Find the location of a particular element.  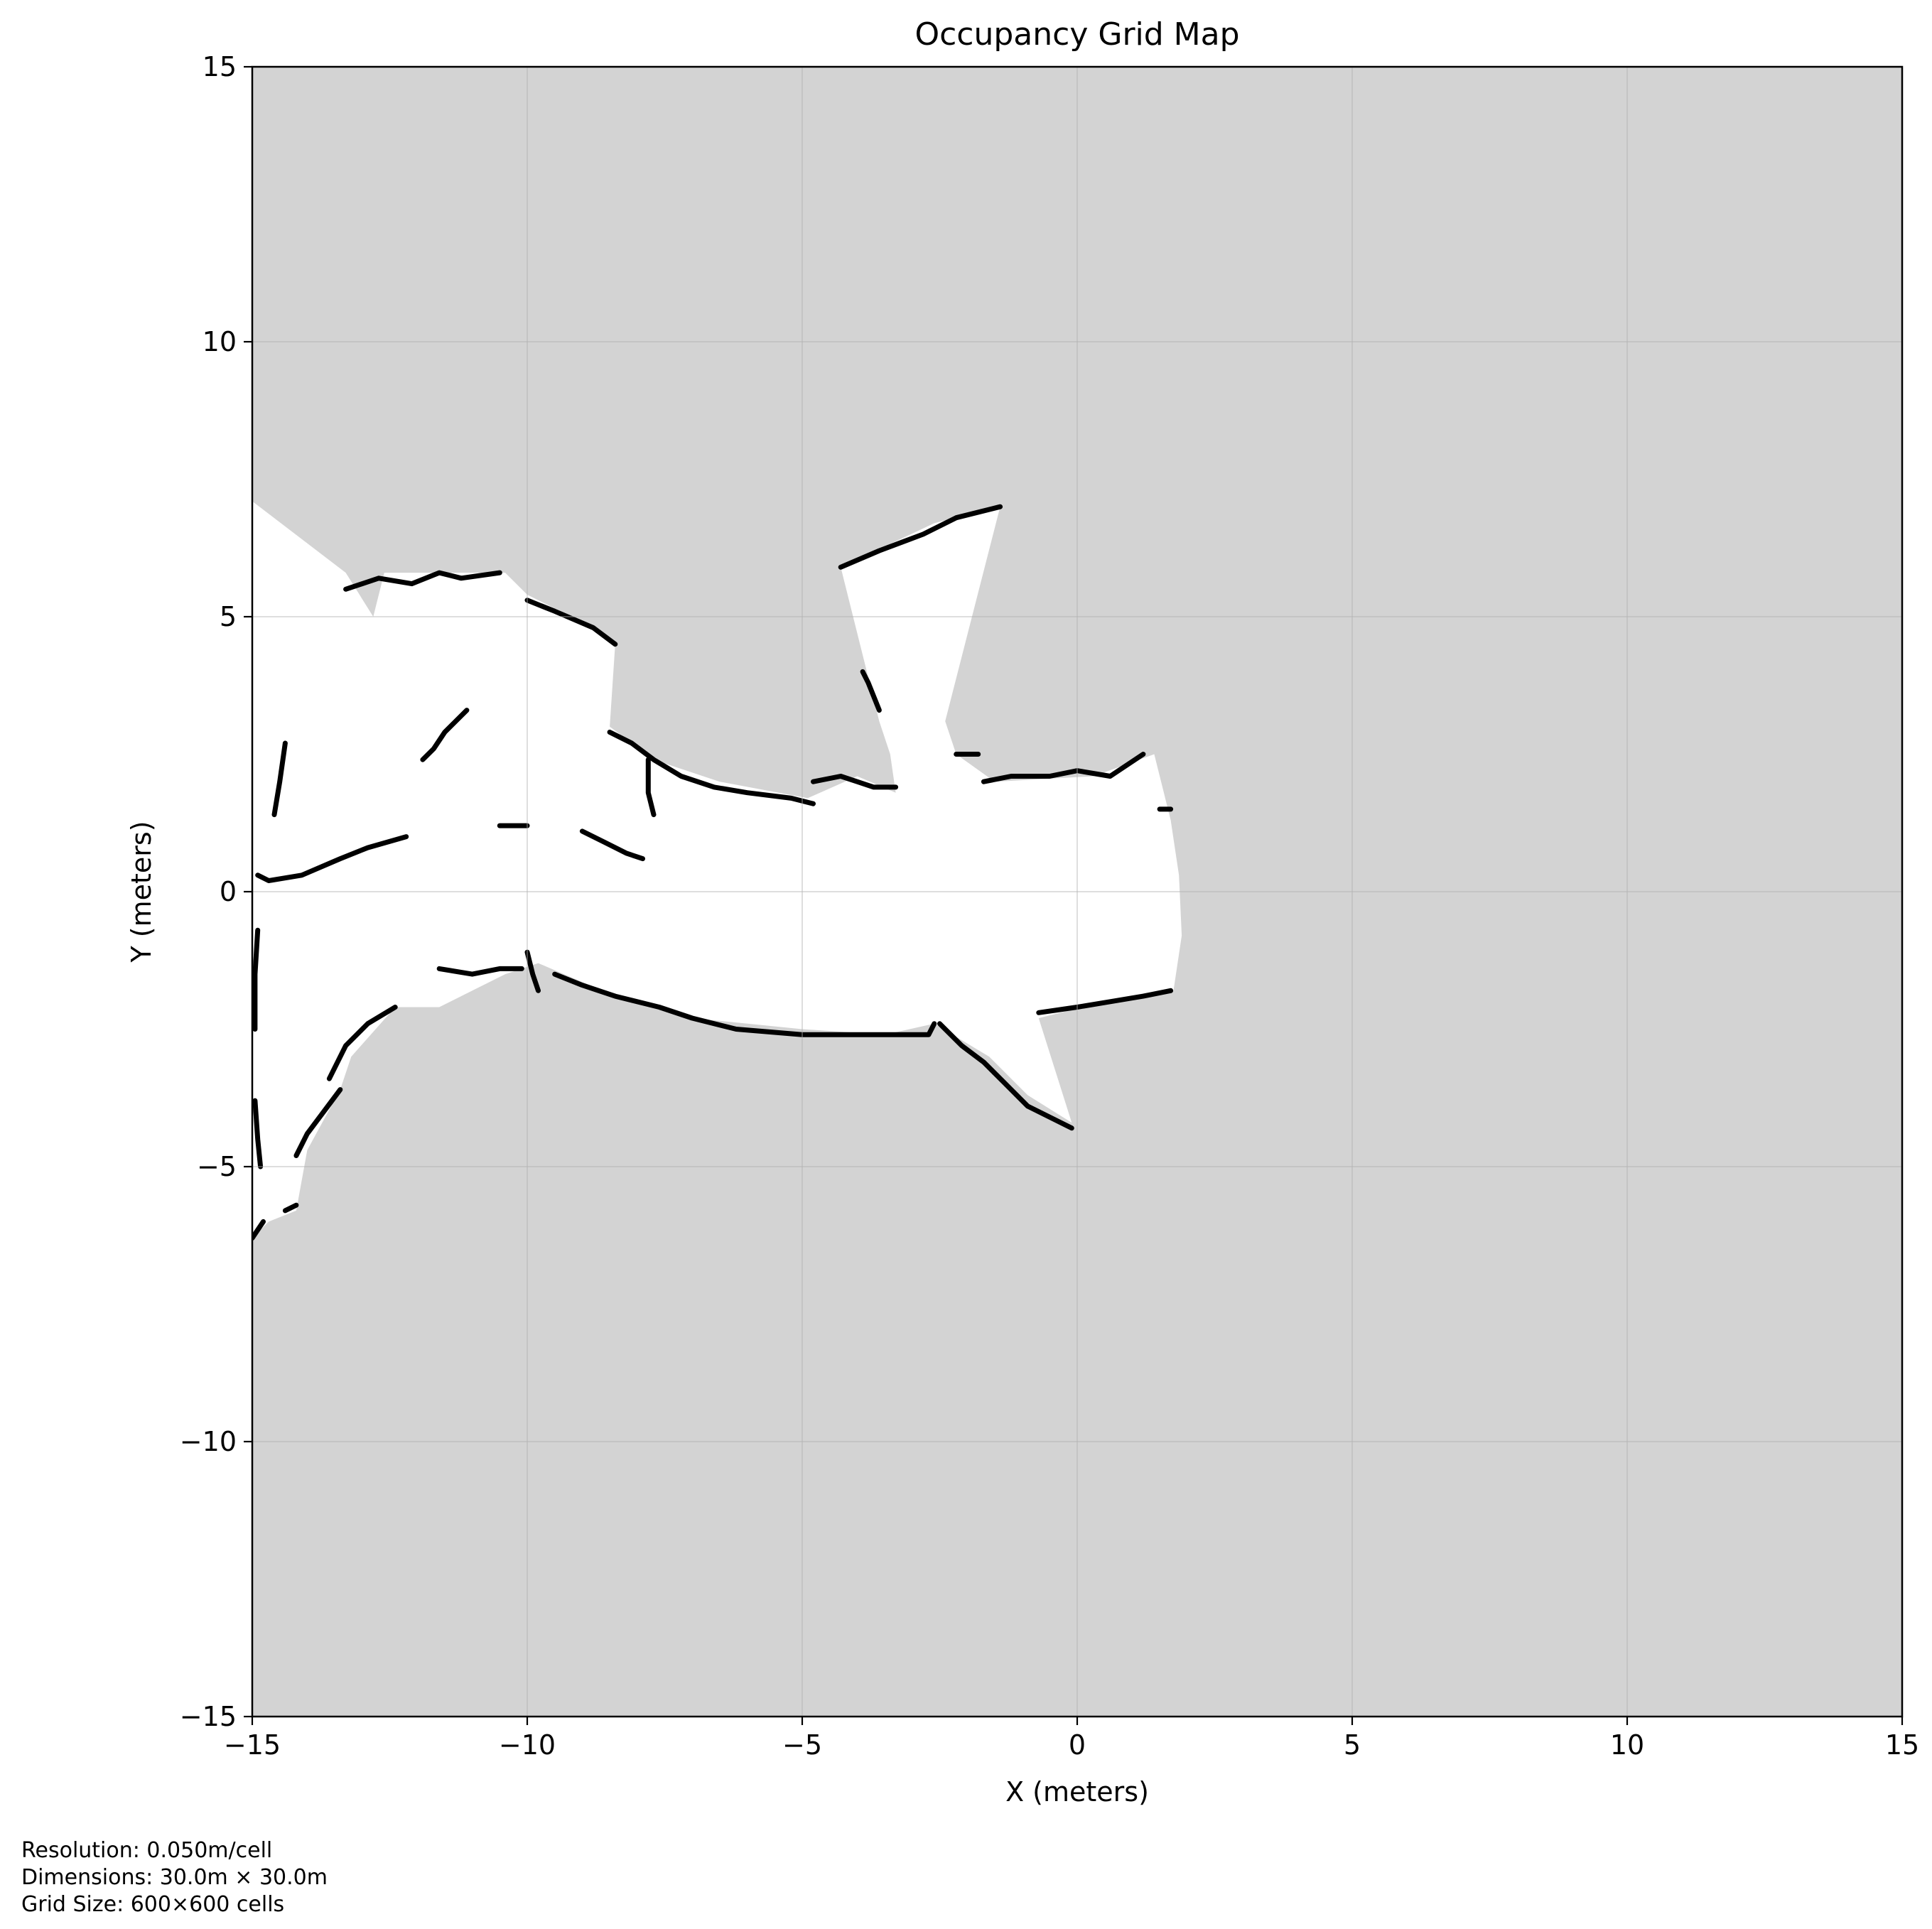

y-tick-label: −15 is located at coordinates (208, 1716).